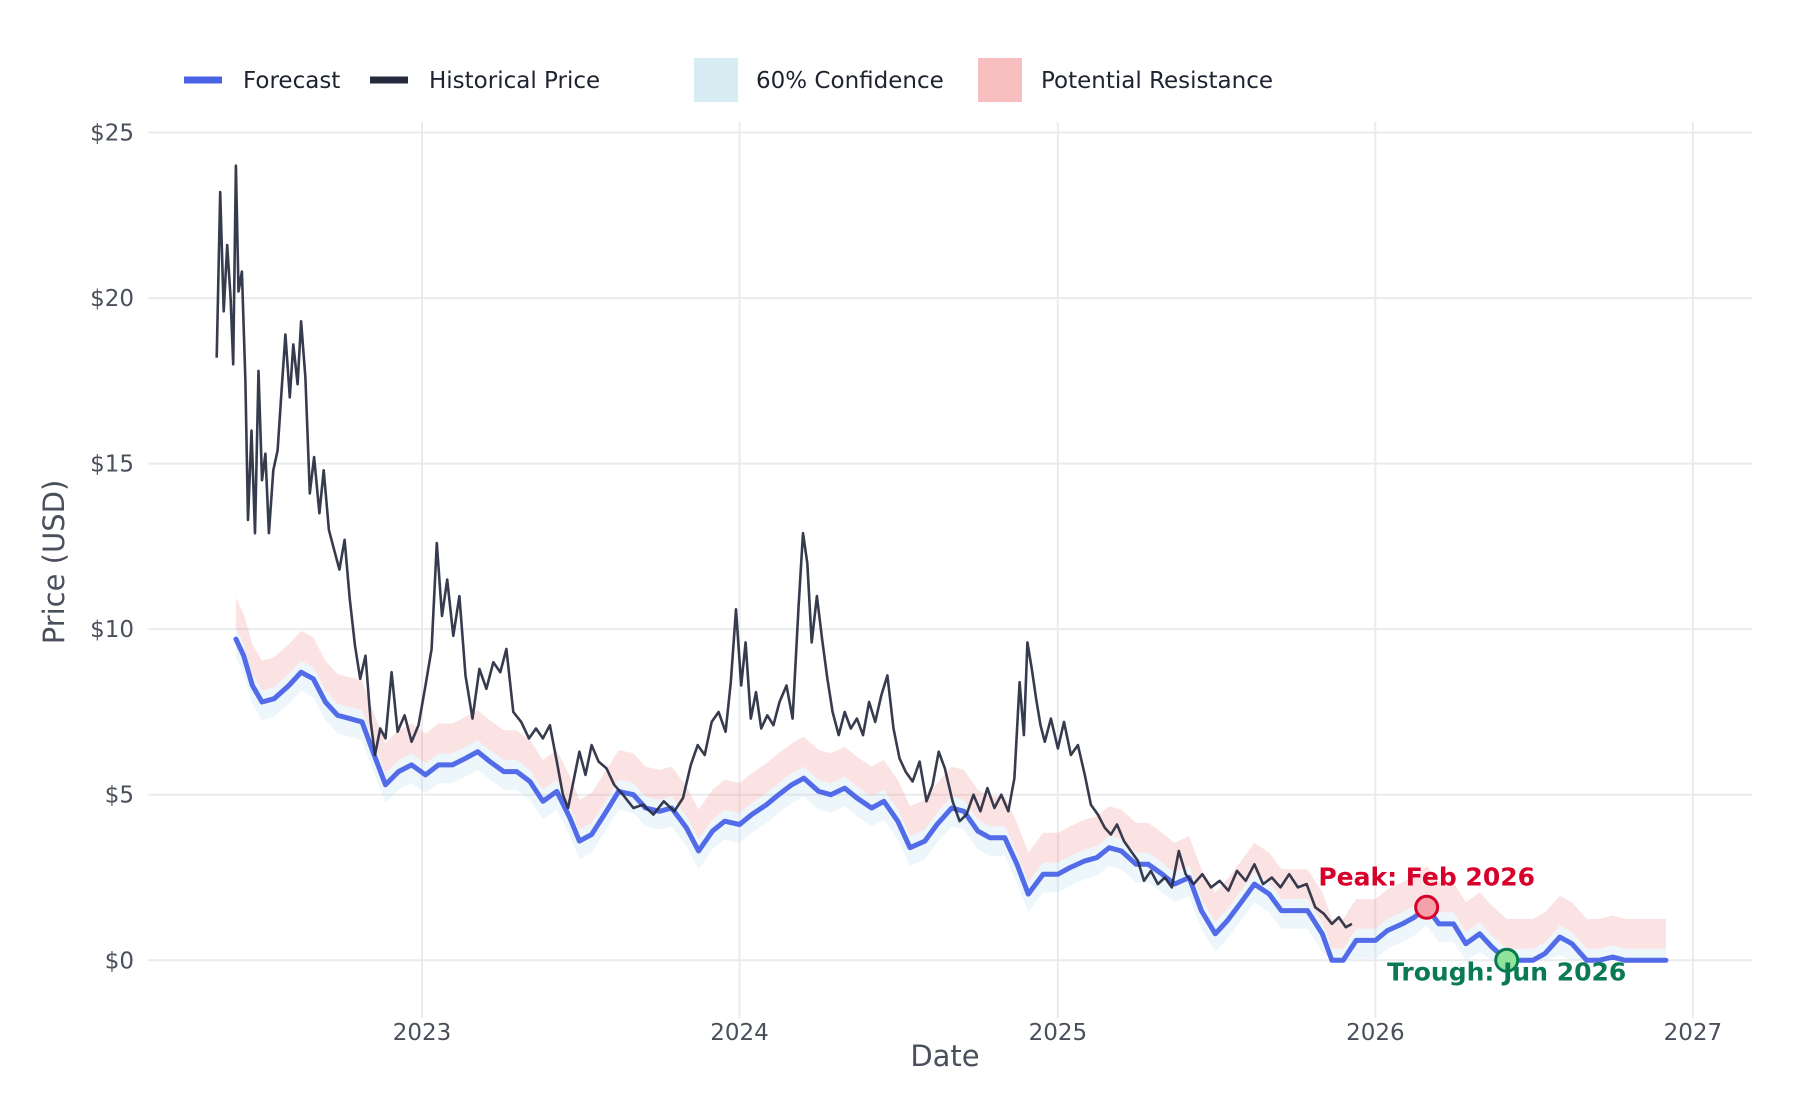  I want to click on x-tick-label: 2025, so click(1058, 1033).